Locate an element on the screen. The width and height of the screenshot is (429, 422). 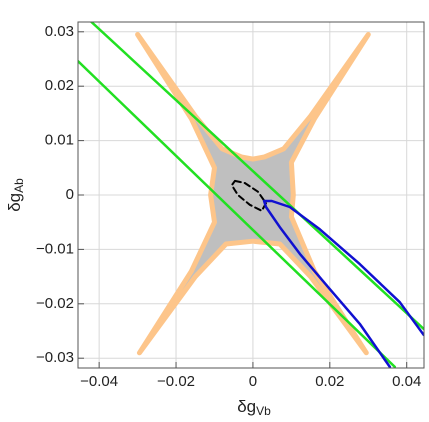
x-axis-label: δgVb is located at coordinates (254, 407).